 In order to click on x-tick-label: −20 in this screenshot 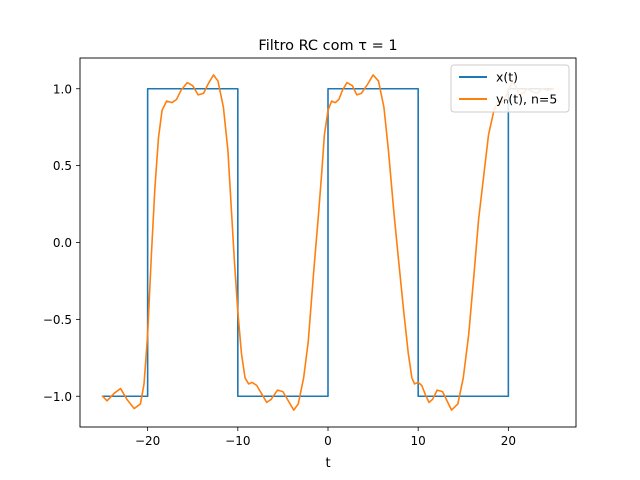, I will do `click(147, 441)`.